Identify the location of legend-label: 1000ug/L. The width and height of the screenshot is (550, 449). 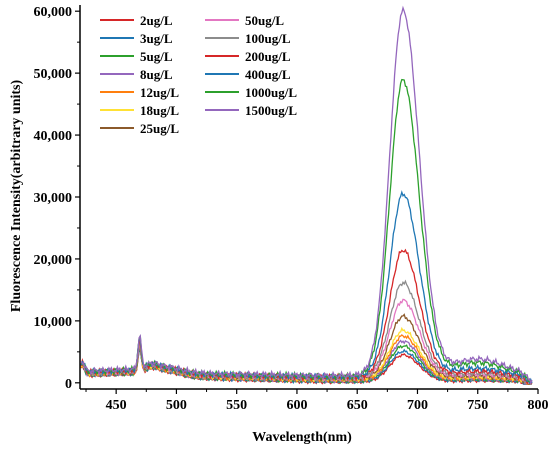
(271, 92).